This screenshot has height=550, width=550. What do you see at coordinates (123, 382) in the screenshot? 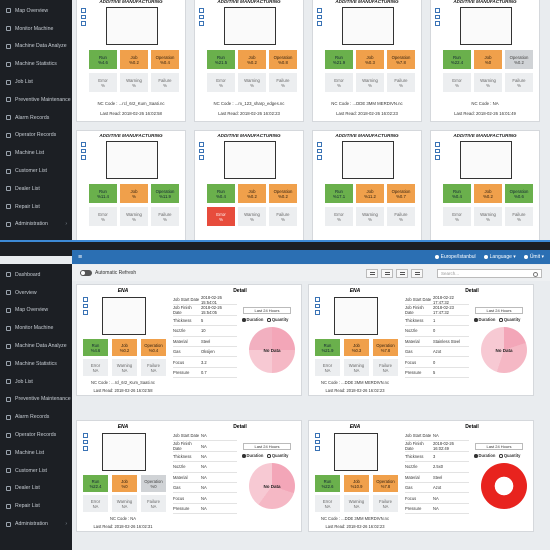
I see `nc-code: NC Code : ...rcl_6r2_Kum_Saati.nc` at bounding box center [123, 382].